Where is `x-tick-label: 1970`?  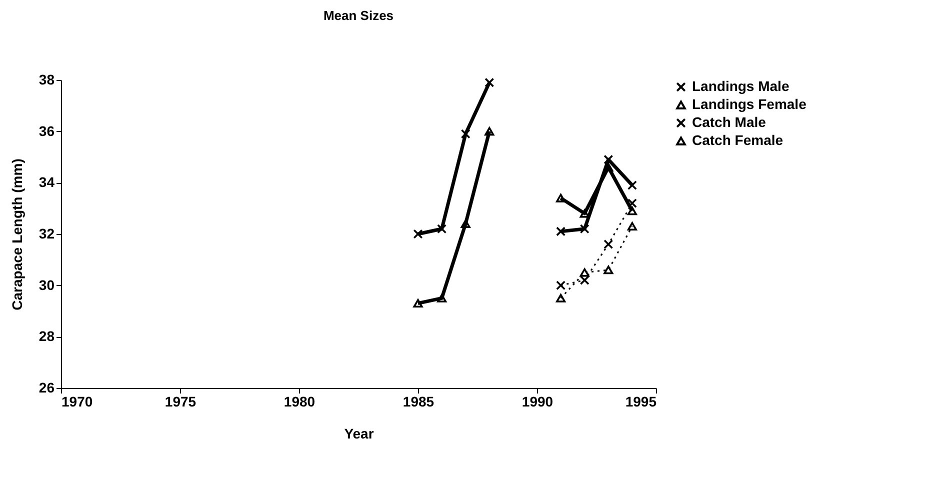
x-tick-label: 1970 is located at coordinates (77, 402).